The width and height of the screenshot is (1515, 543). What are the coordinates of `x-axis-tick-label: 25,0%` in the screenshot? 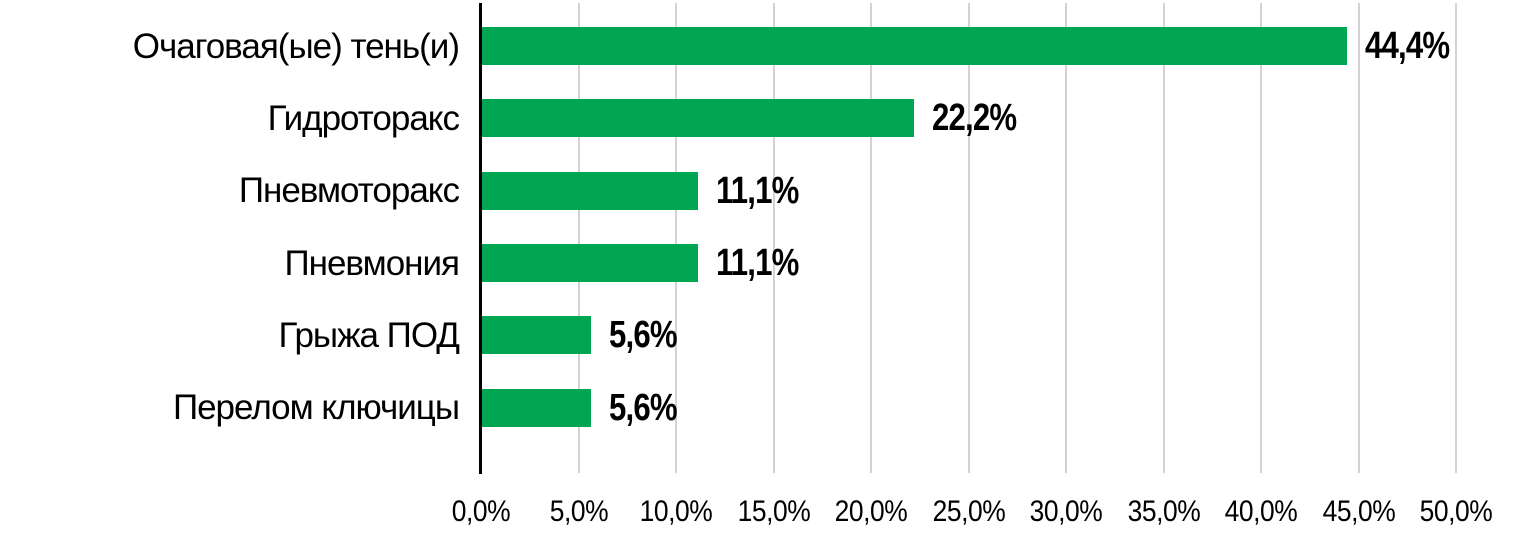 It's located at (968, 511).